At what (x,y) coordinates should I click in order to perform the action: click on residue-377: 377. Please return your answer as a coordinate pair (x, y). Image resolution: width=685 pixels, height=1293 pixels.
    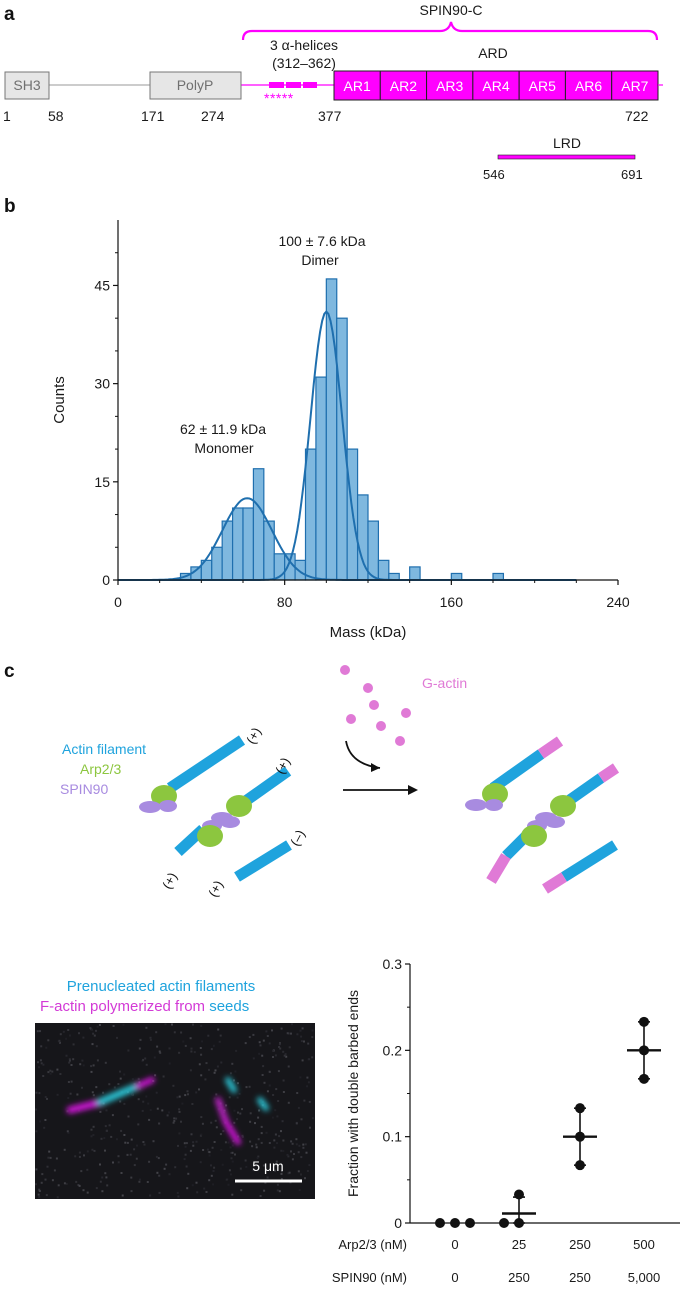
    Looking at the image, I should click on (330, 116).